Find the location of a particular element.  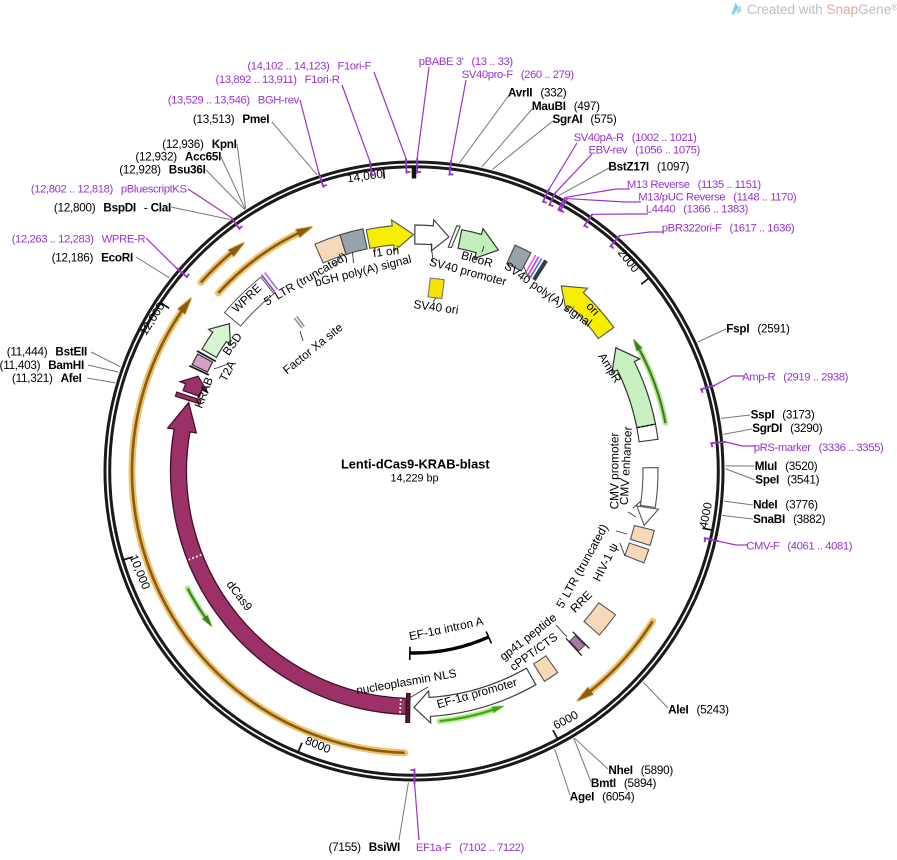

svg-text: BmtI(5894) is located at coordinates (624, 783).